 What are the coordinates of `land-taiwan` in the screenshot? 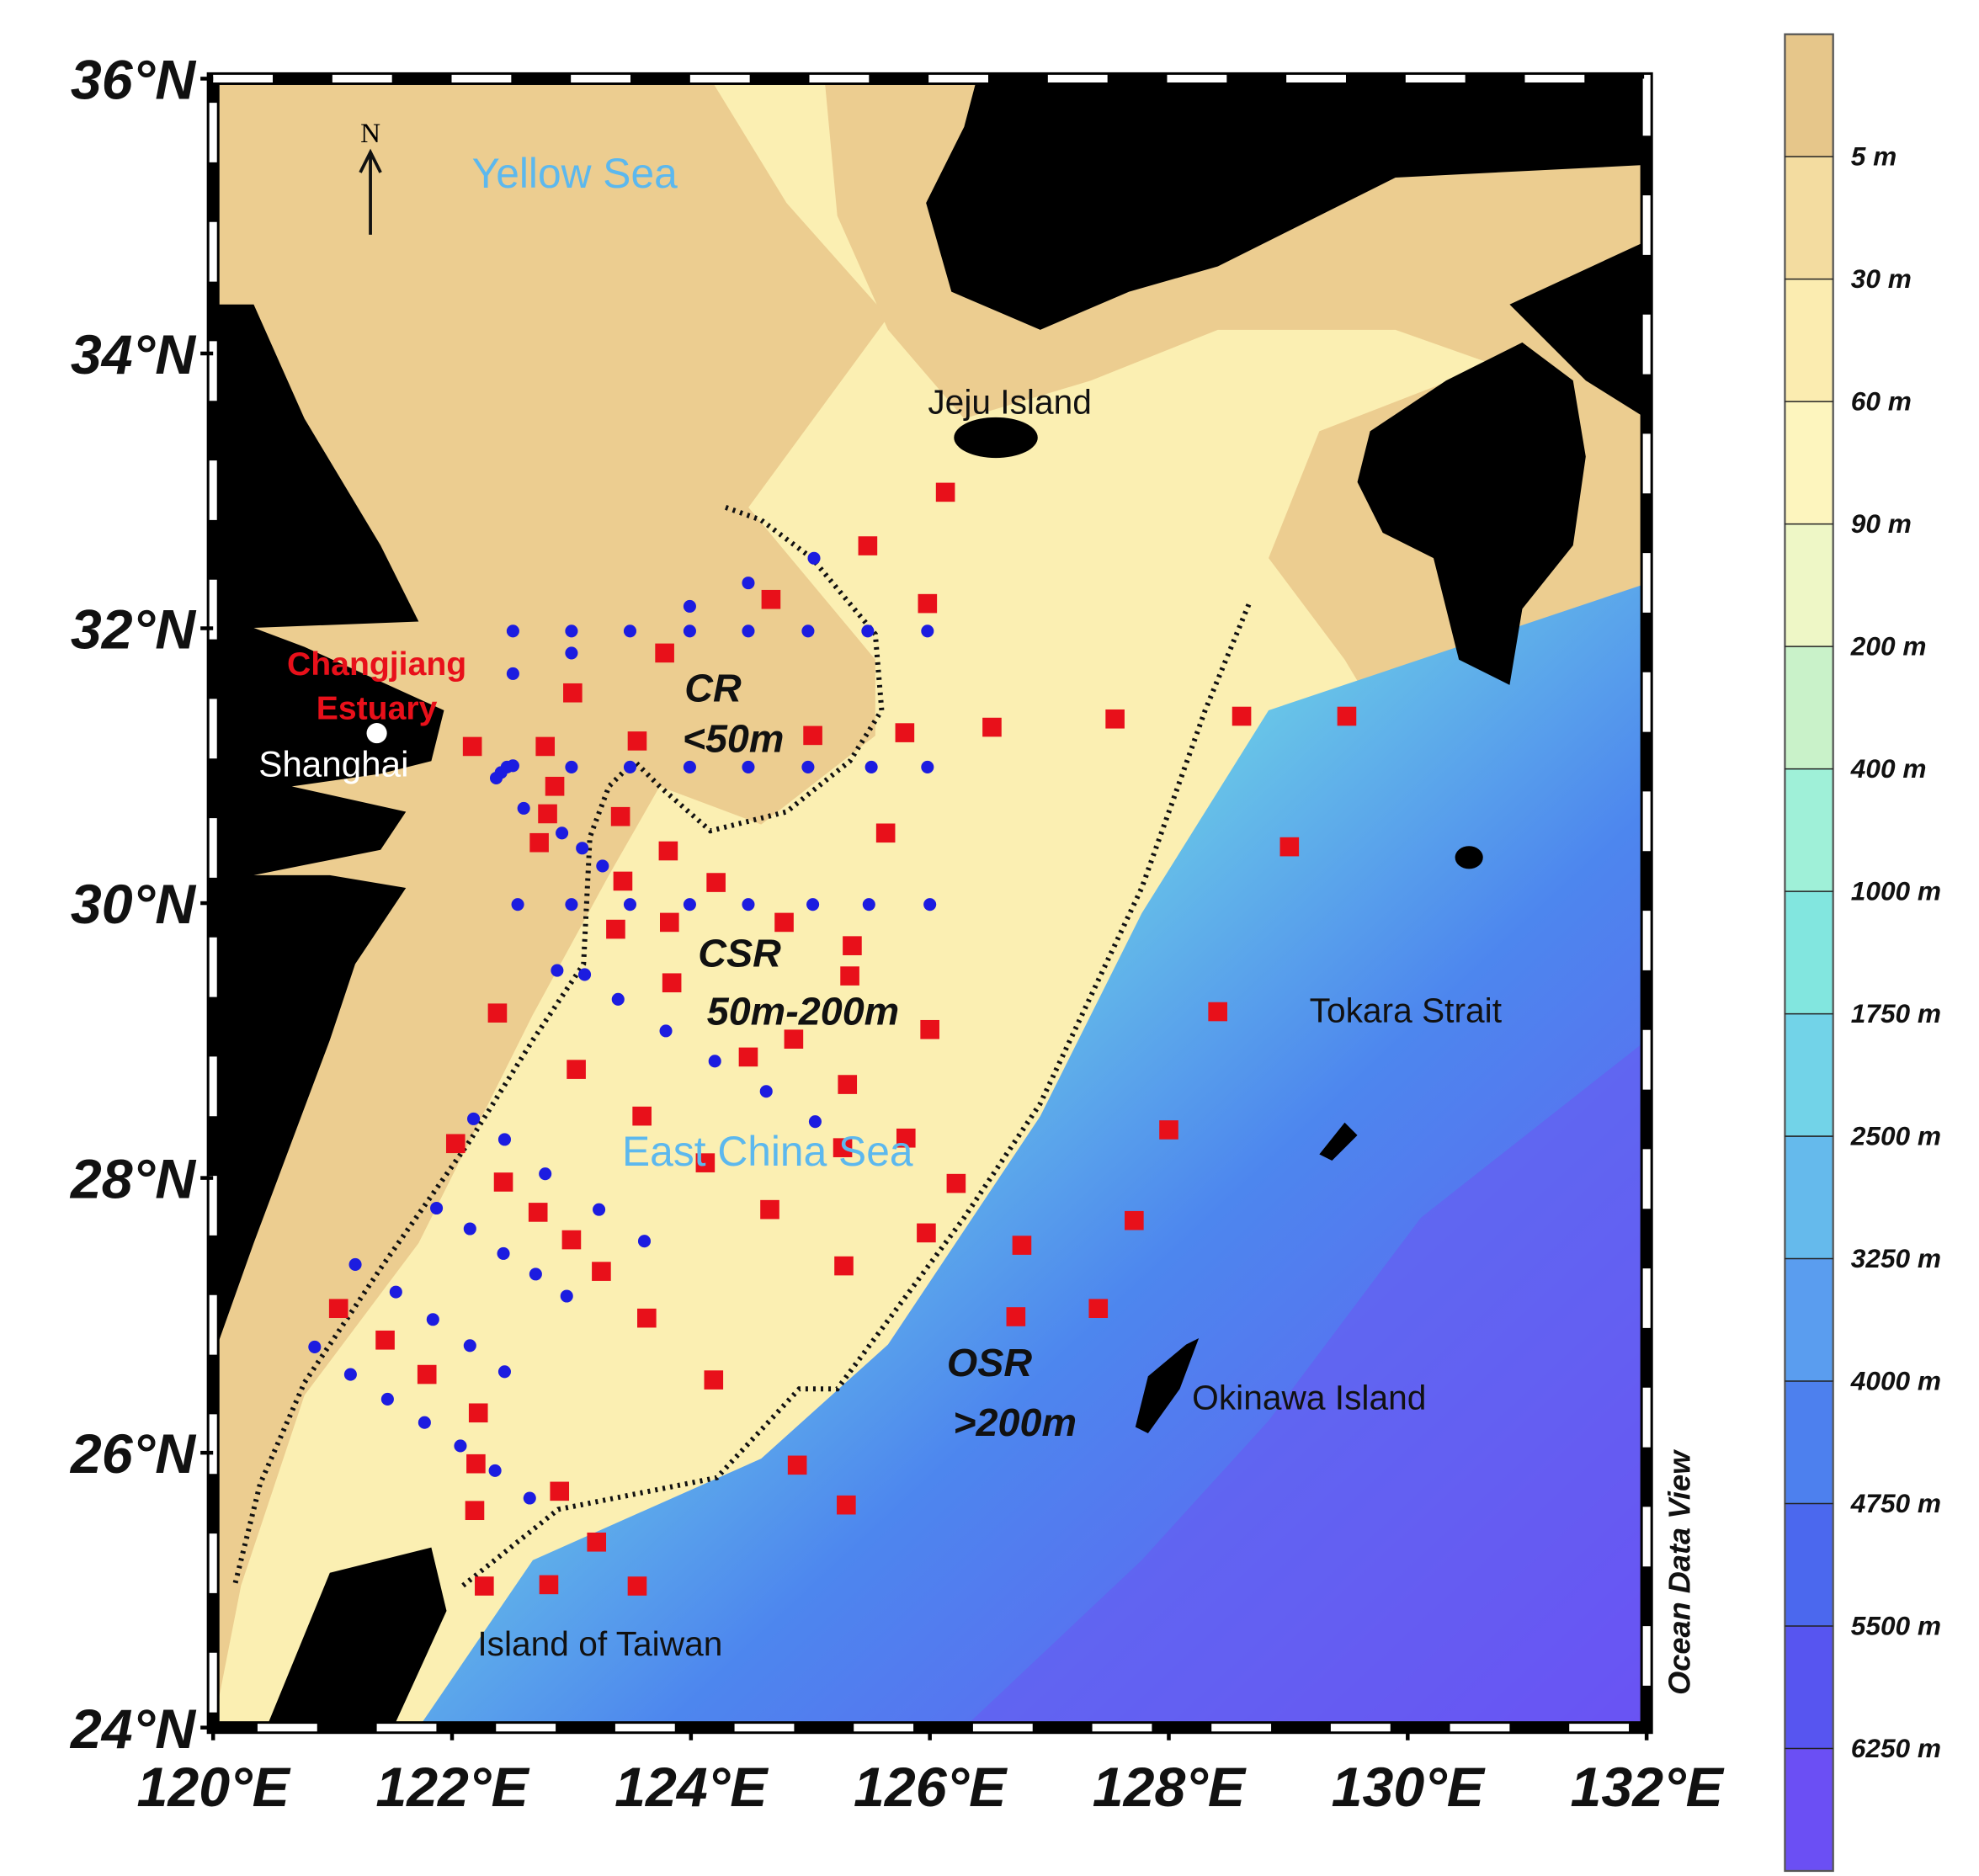 It's located at (356, 1637).